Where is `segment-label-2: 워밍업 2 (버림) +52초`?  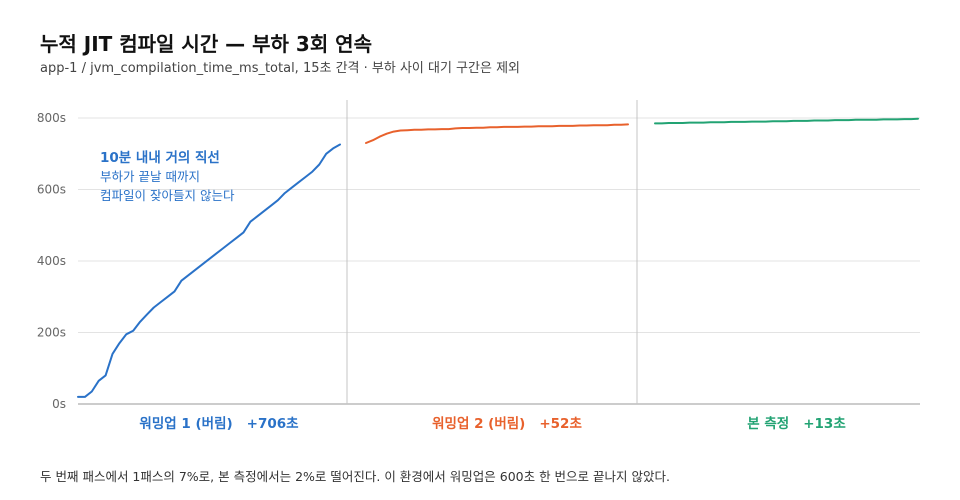 segment-label-2: 워밍업 2 (버림) +52초 is located at coordinates (507, 423).